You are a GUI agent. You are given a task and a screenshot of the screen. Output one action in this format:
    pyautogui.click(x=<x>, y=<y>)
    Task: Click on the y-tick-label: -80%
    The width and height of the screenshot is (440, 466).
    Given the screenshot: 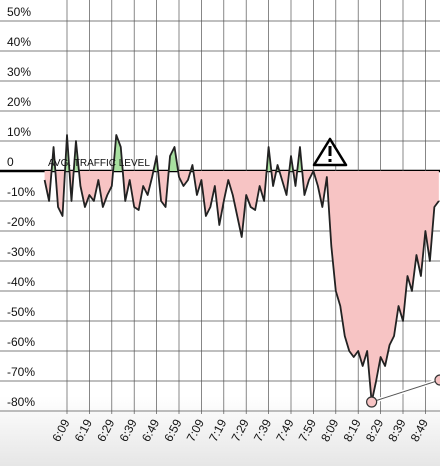 What is the action you would take?
    pyautogui.click(x=21, y=402)
    